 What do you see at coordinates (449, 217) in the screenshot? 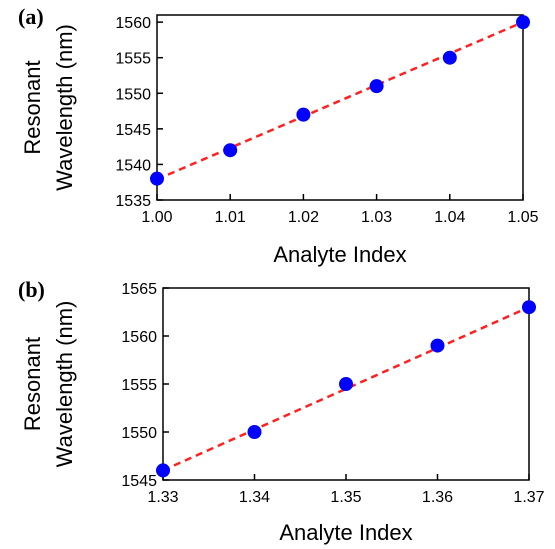
I see `panel-a-xtick-label: 1.04` at bounding box center [449, 217].